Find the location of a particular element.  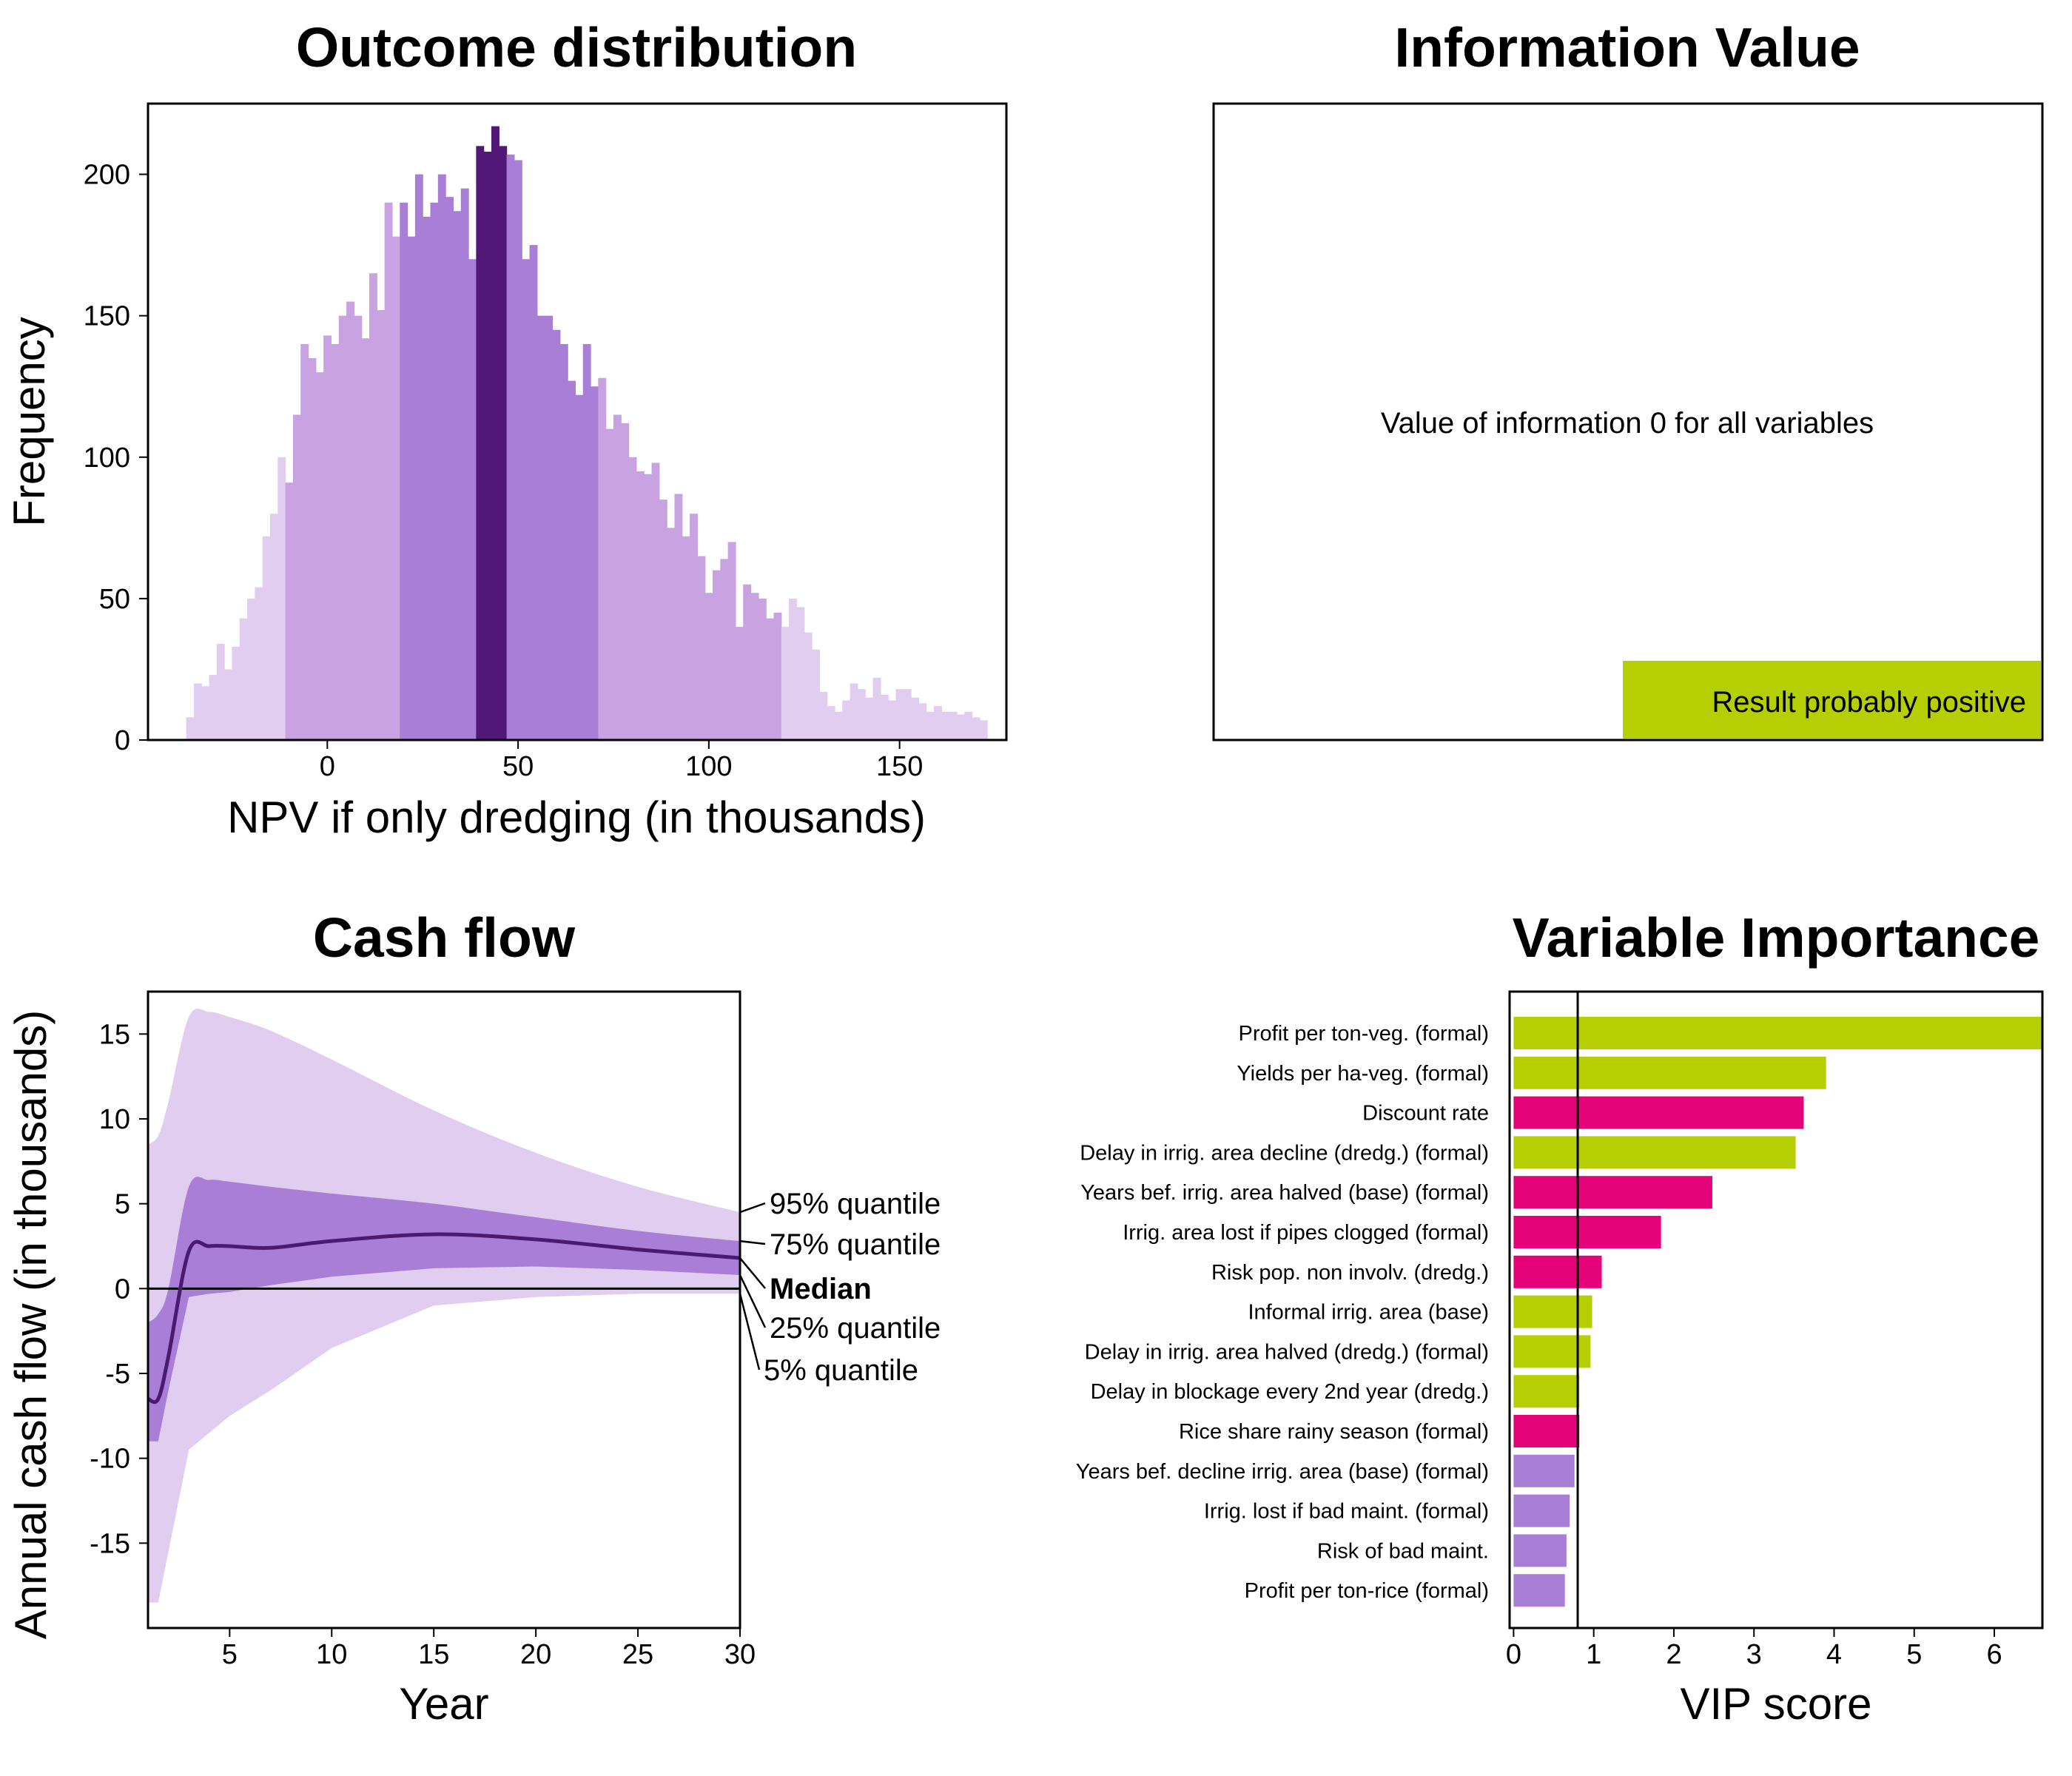

vip-category-label: Profit per ton-veg. (formal) is located at coordinates (1364, 1034).